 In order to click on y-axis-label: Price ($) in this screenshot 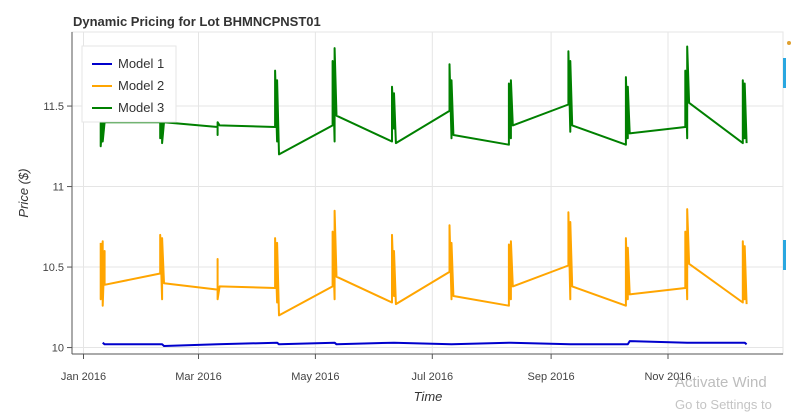, I will do `click(23, 192)`.